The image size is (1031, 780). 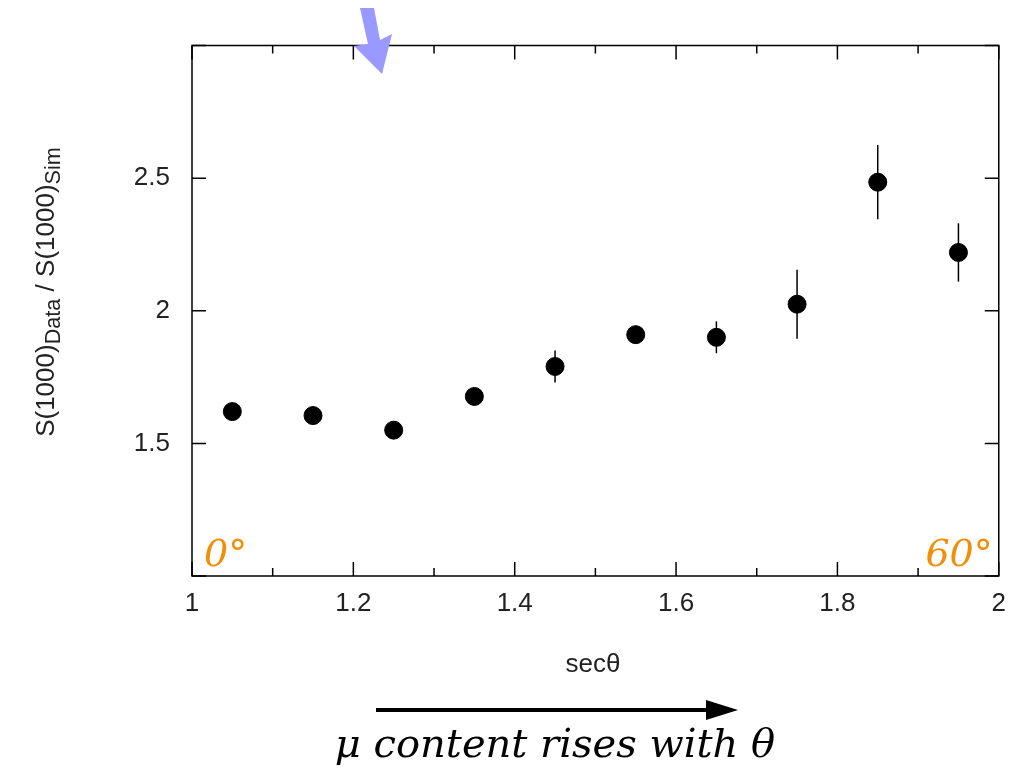 What do you see at coordinates (676, 601) in the screenshot?
I see `x-tick-label: 1.6` at bounding box center [676, 601].